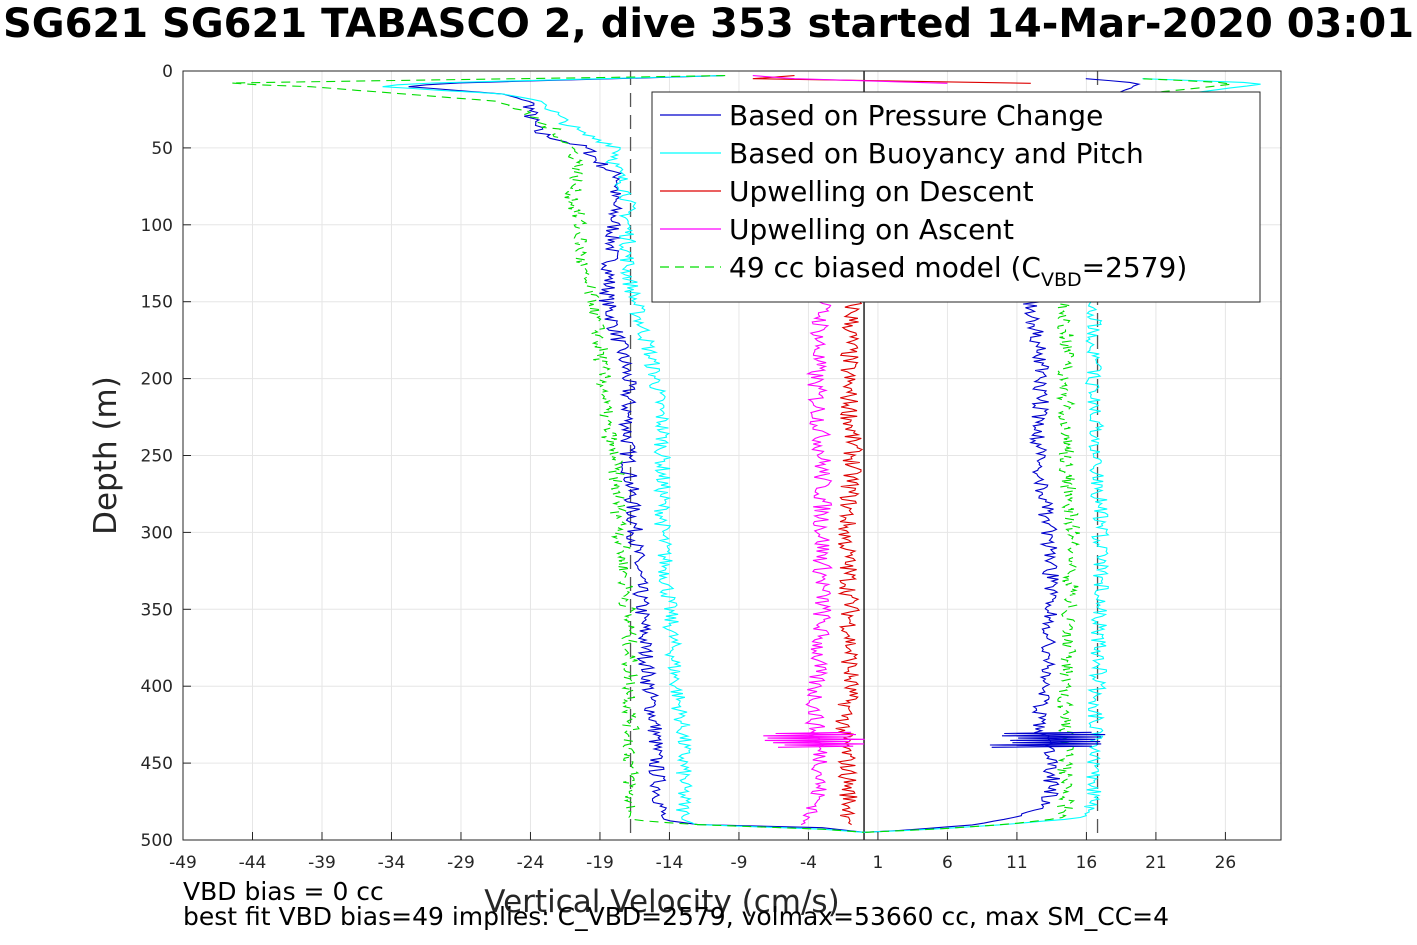  What do you see at coordinates (157, 764) in the screenshot?
I see `y-tick-label: 450` at bounding box center [157, 764].